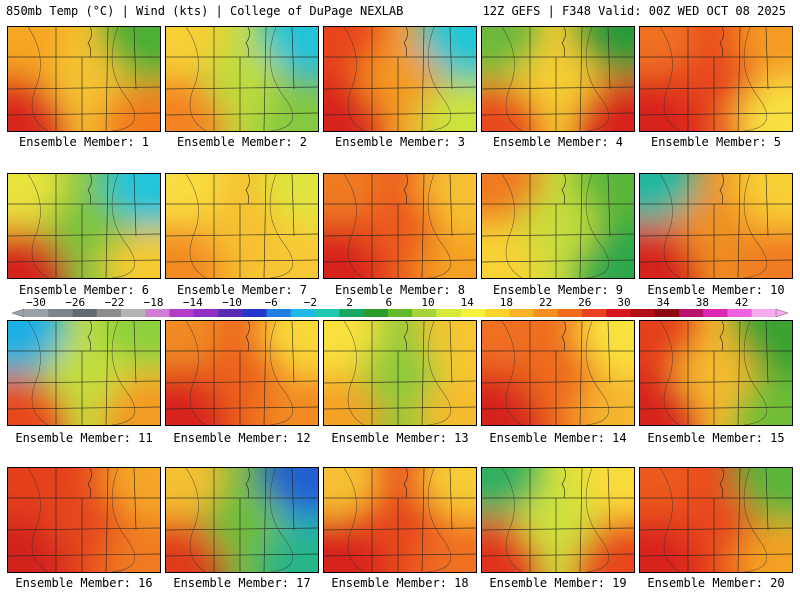 The height and width of the screenshot is (600, 800). I want to click on colorbar-tick-label: −30, so click(36, 302).